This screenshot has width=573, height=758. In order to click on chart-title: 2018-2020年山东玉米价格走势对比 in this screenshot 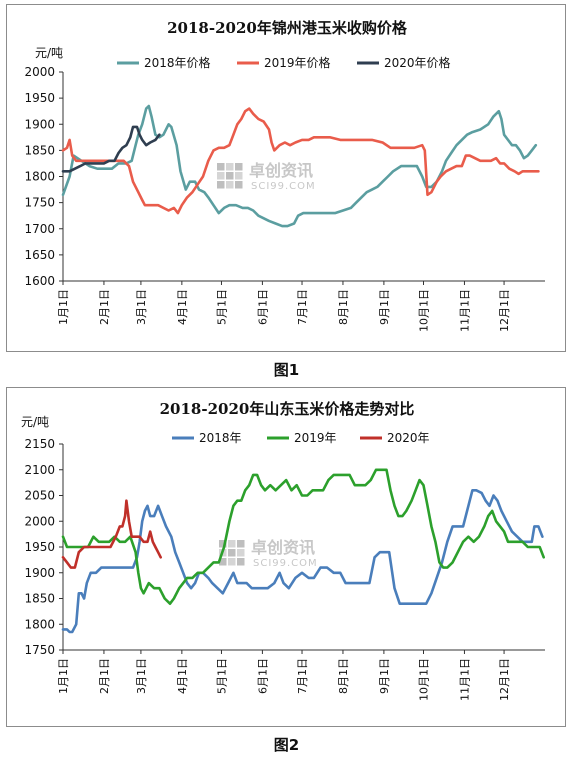, I will do `click(287, 409)`.